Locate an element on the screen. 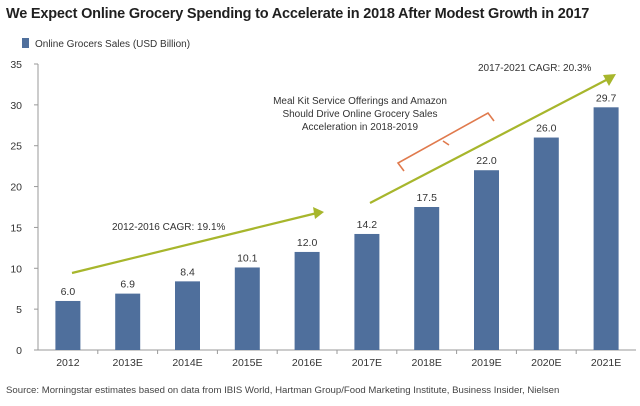 This screenshot has height=406, width=640. legend-swatch is located at coordinates (25, 43).